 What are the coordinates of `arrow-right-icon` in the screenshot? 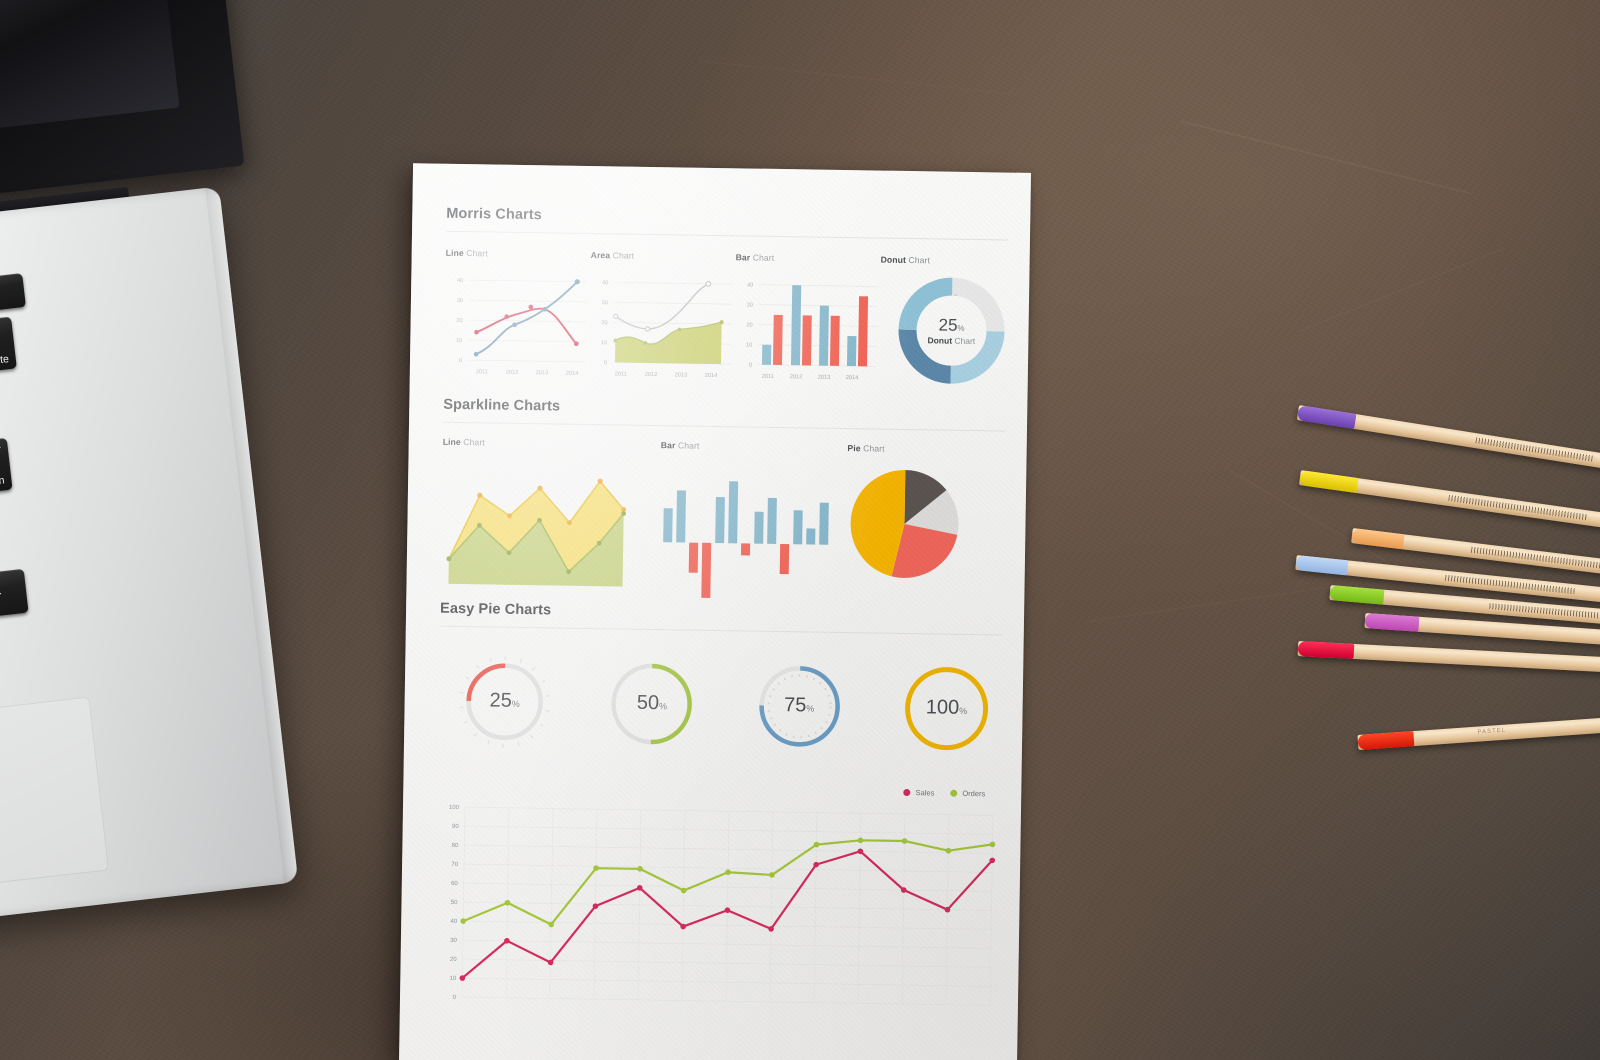 It's located at (1, 594).